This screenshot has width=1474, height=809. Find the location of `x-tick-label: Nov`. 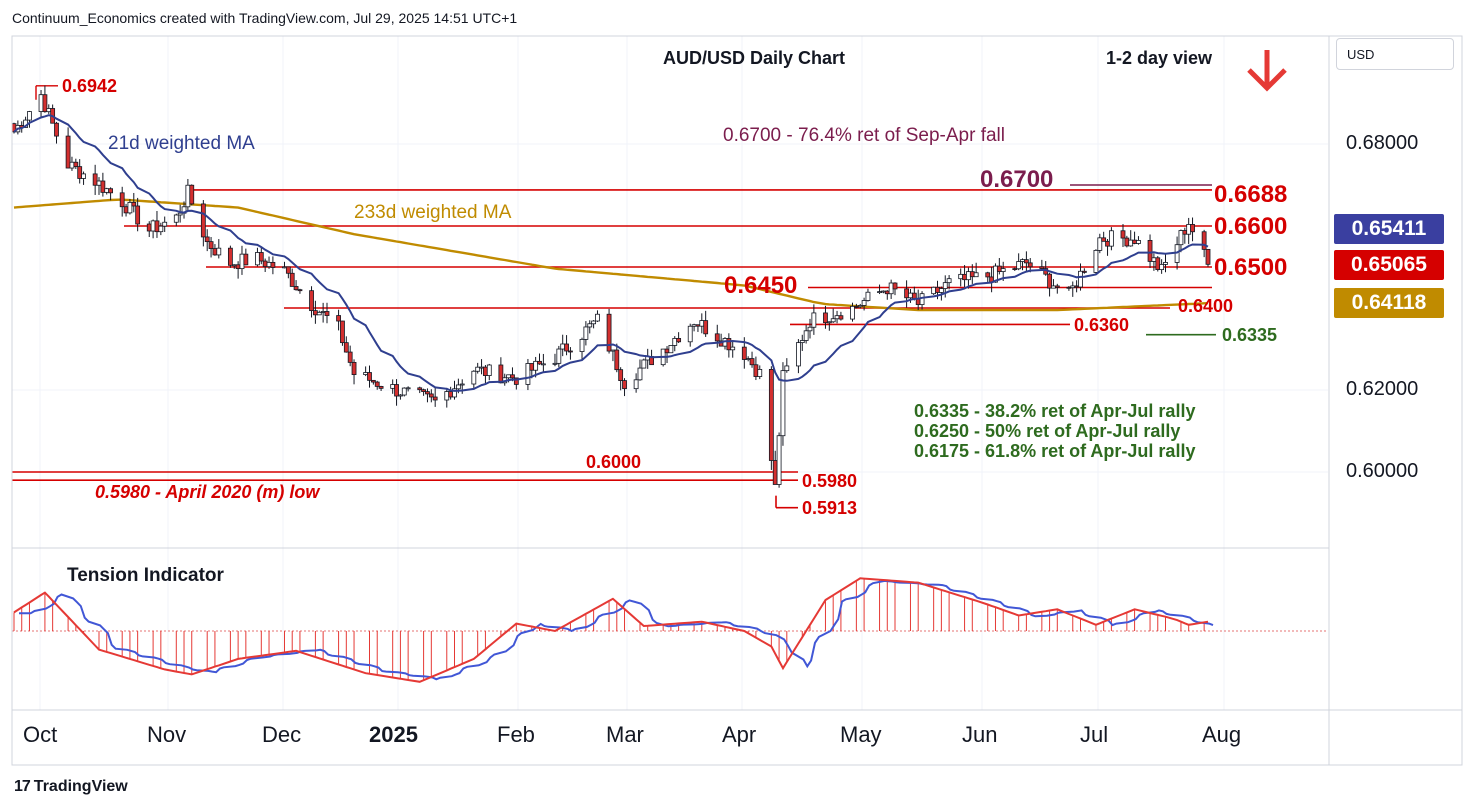

x-tick-label: Nov is located at coordinates (167, 734).